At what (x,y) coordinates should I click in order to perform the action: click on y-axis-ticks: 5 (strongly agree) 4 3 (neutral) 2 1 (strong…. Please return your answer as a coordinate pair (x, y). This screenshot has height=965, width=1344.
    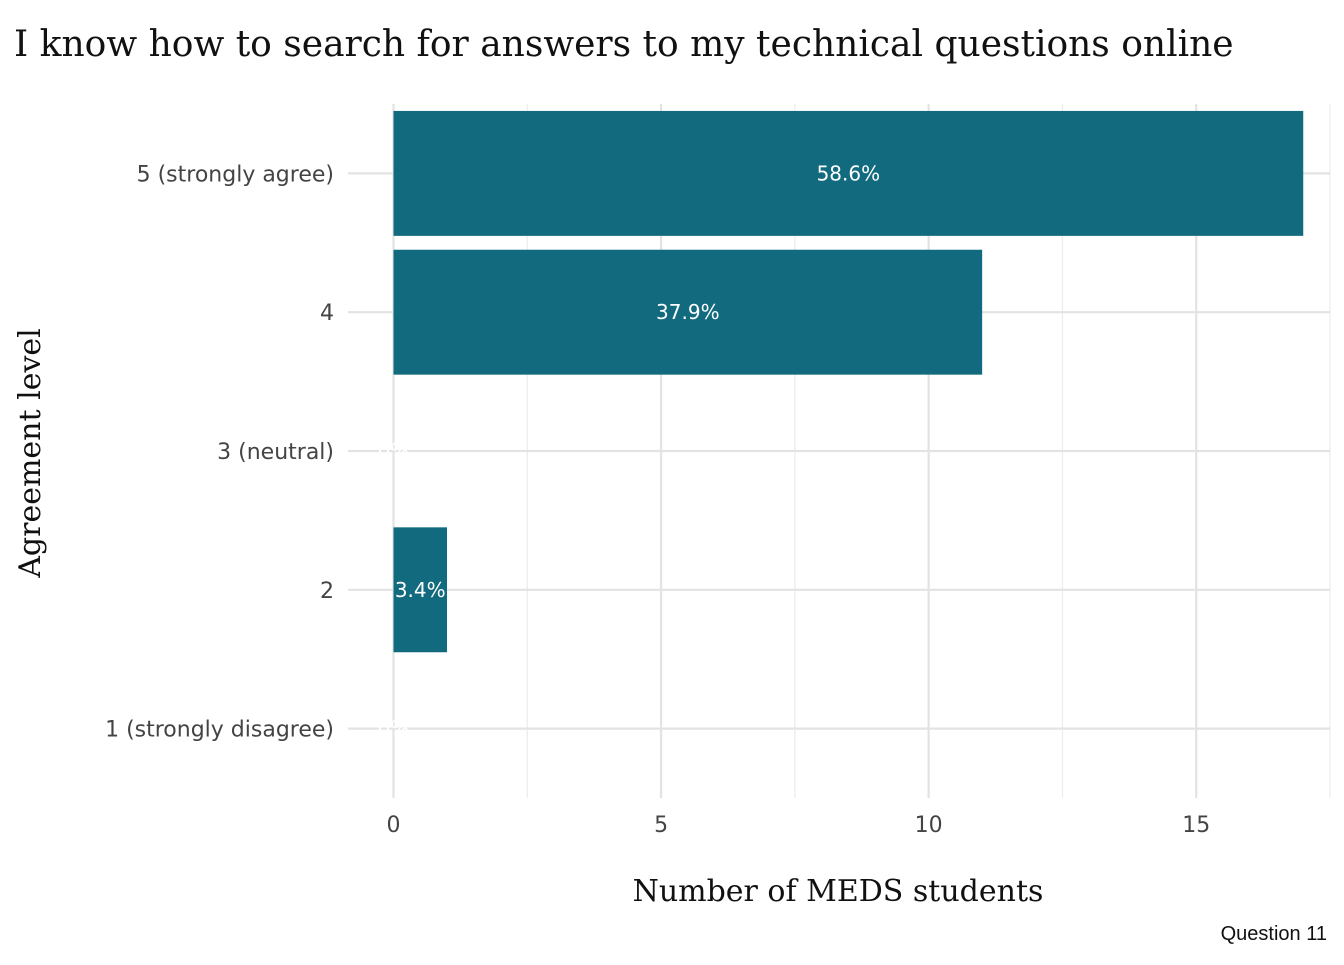
    Looking at the image, I should click on (219, 452).